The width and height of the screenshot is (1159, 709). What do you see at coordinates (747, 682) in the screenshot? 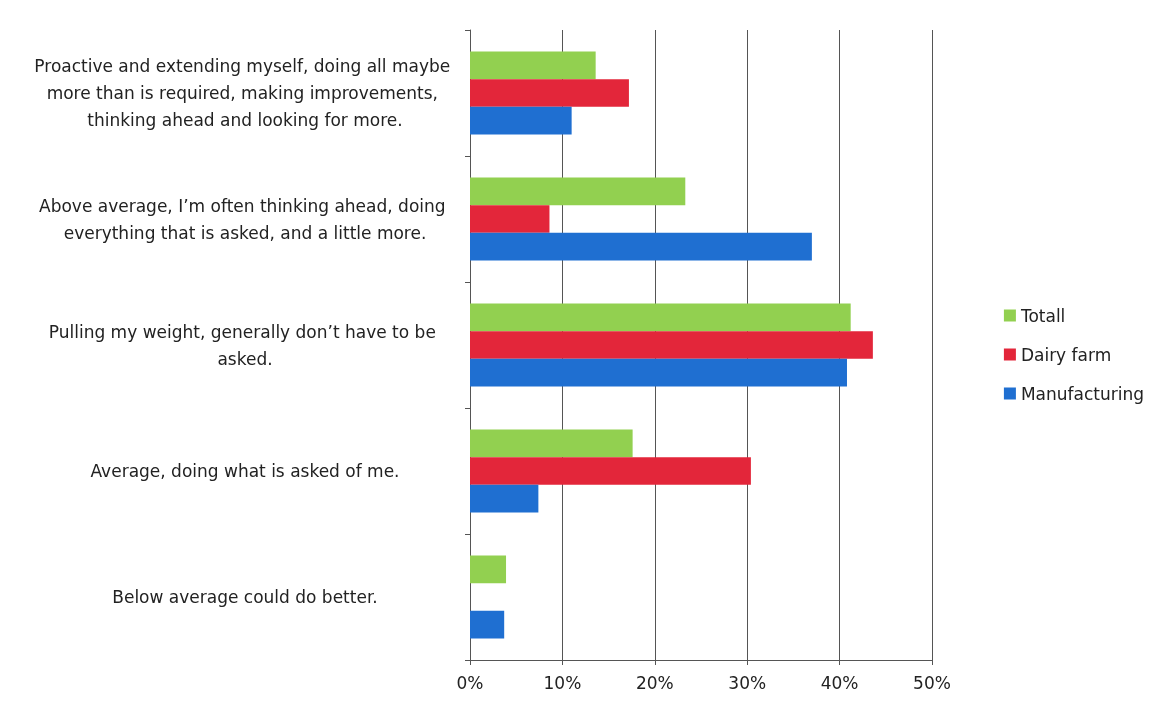
I see `x-tick-label: 30%` at bounding box center [747, 682].